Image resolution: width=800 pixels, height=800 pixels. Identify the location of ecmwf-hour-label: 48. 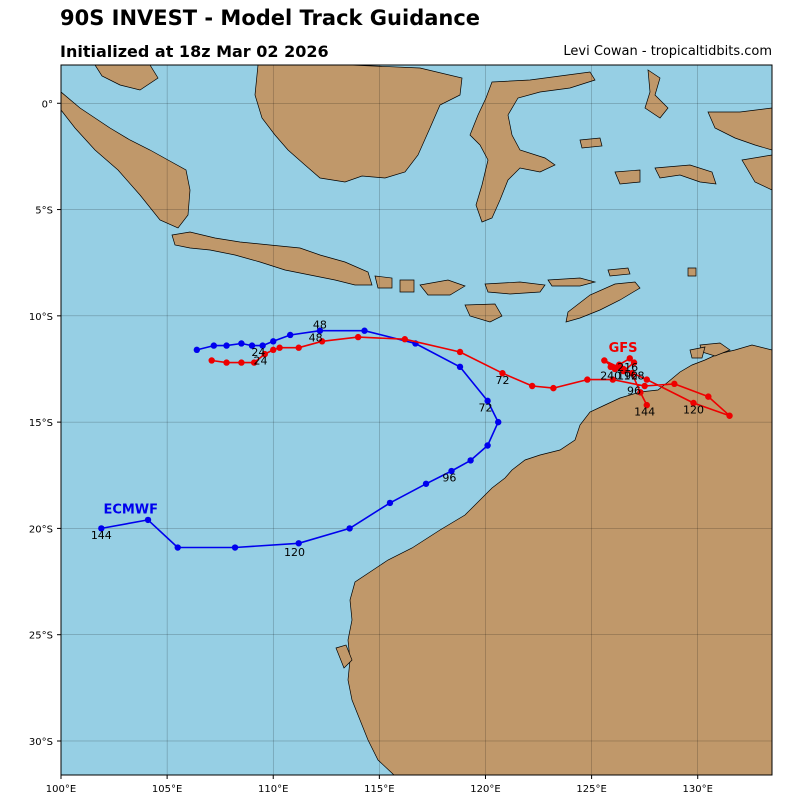
(316, 337).